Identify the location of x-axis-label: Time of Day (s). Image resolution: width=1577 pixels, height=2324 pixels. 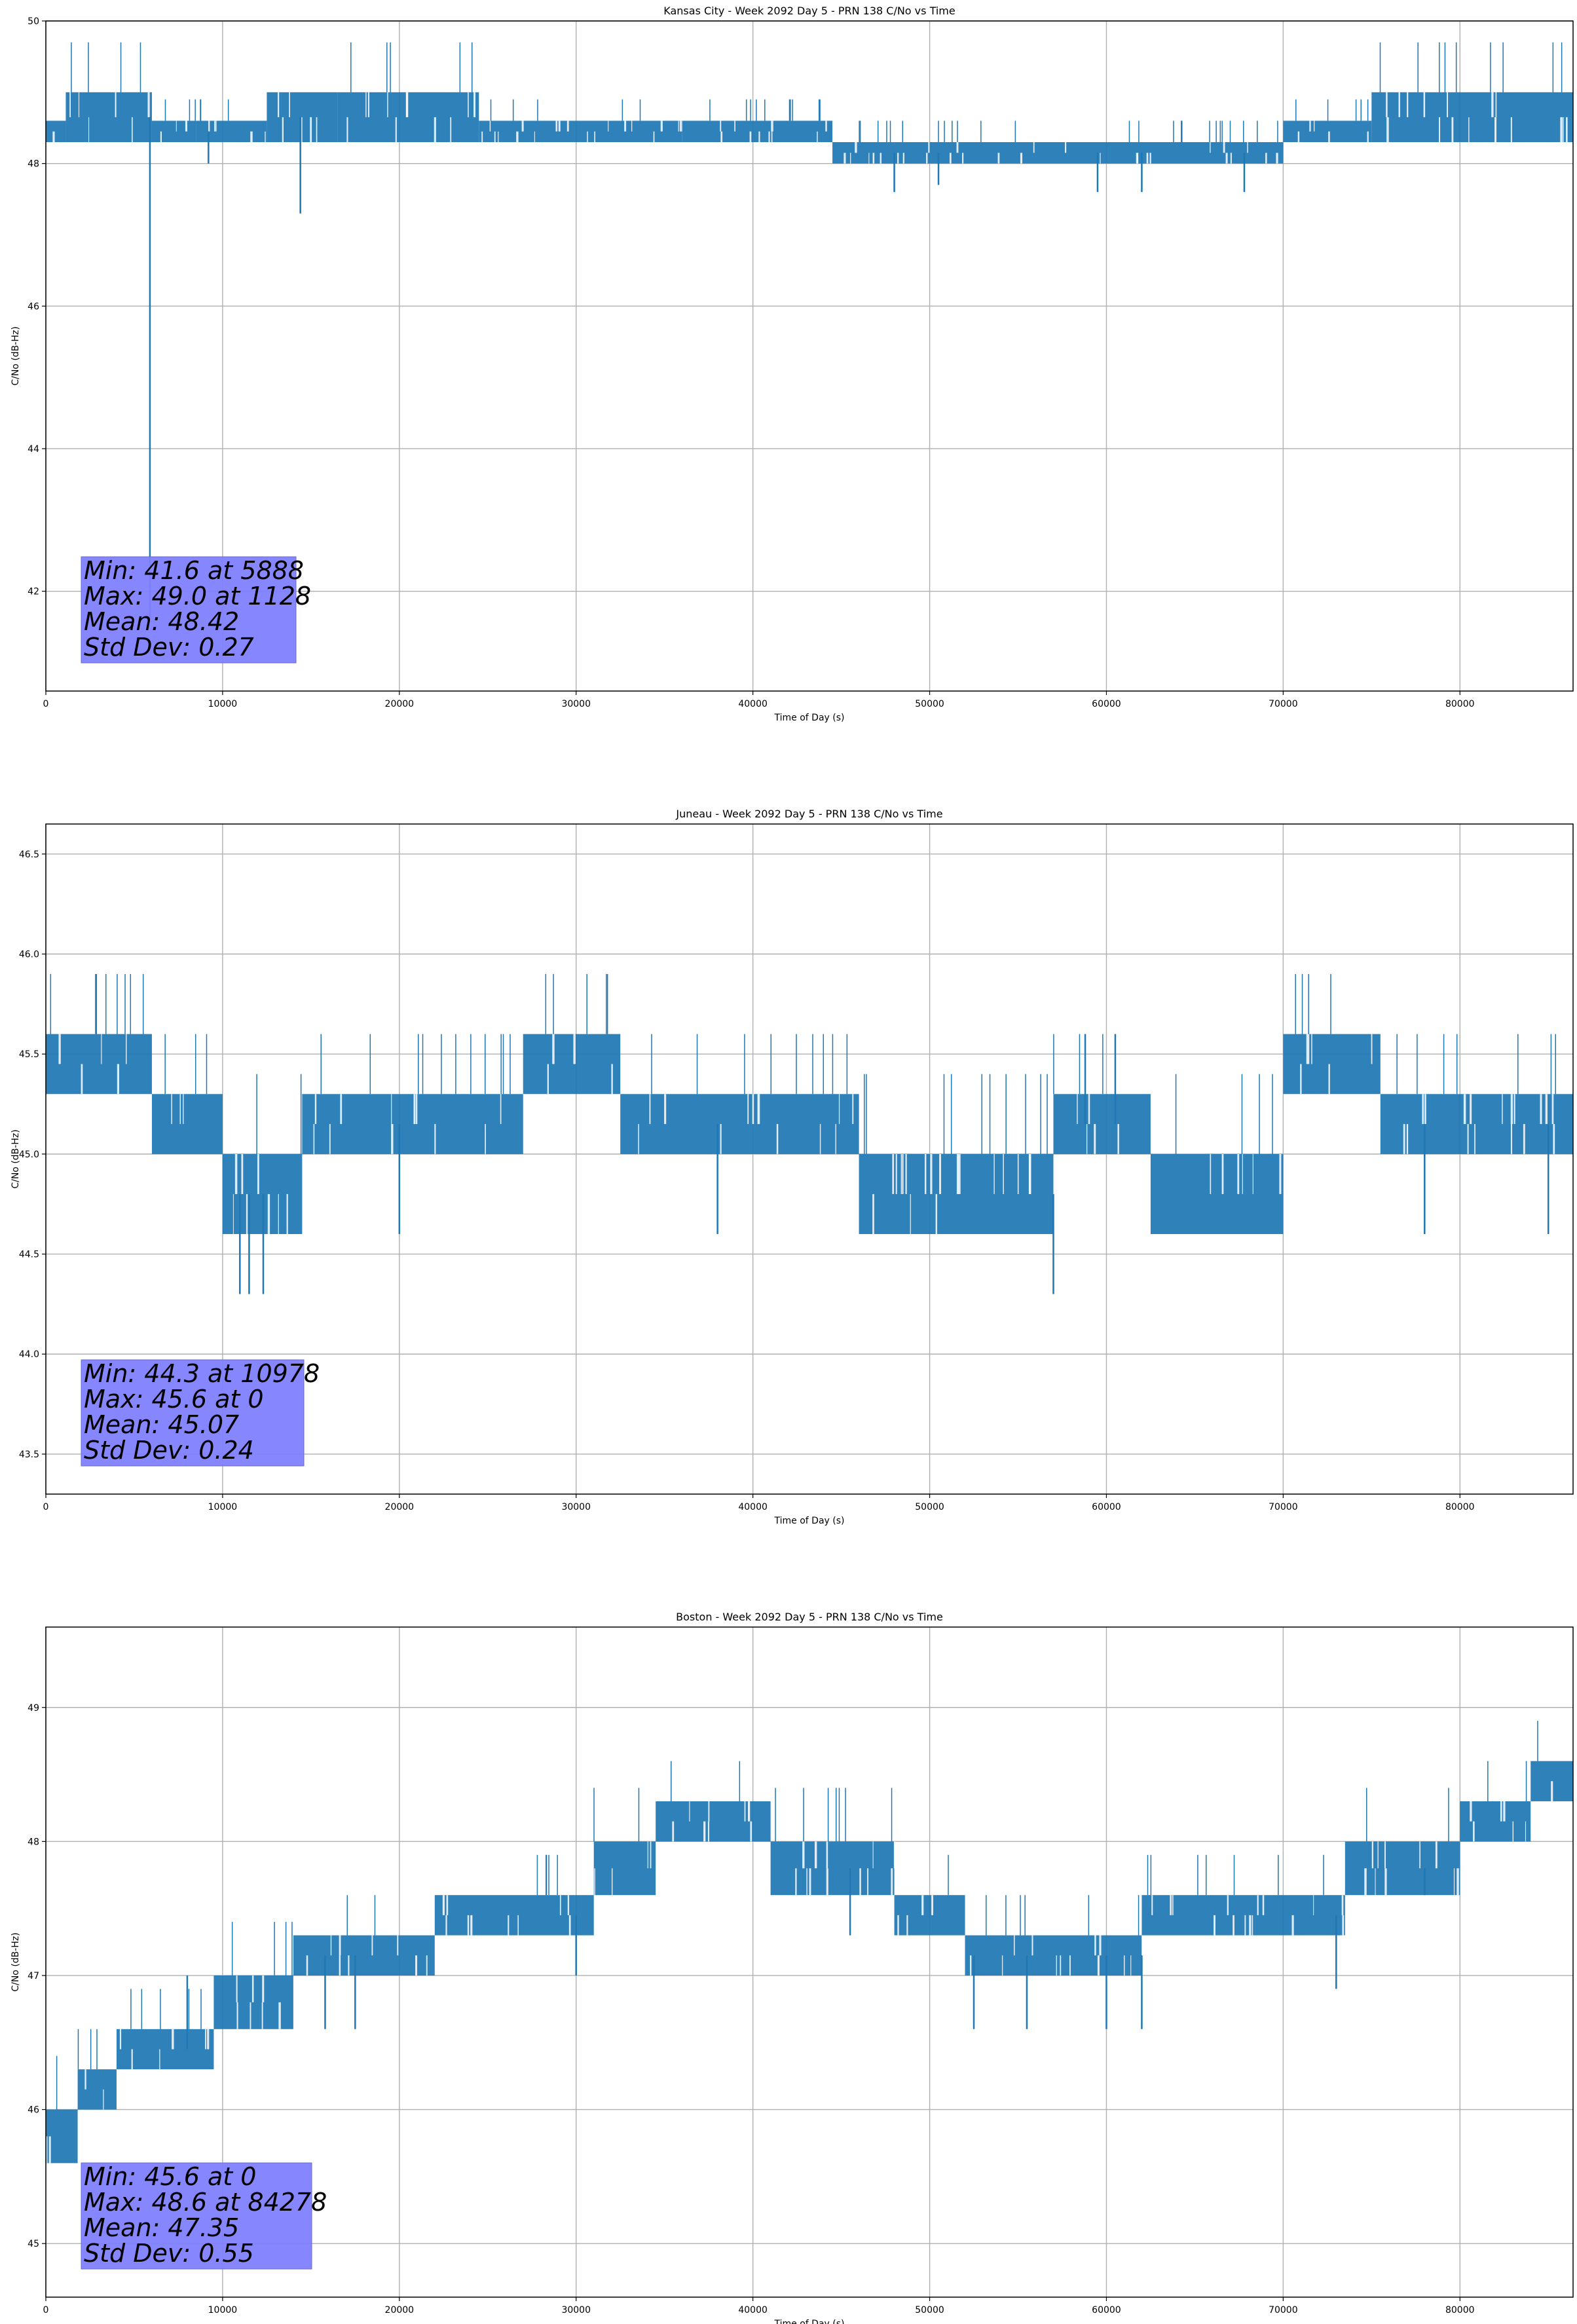
(809, 2321).